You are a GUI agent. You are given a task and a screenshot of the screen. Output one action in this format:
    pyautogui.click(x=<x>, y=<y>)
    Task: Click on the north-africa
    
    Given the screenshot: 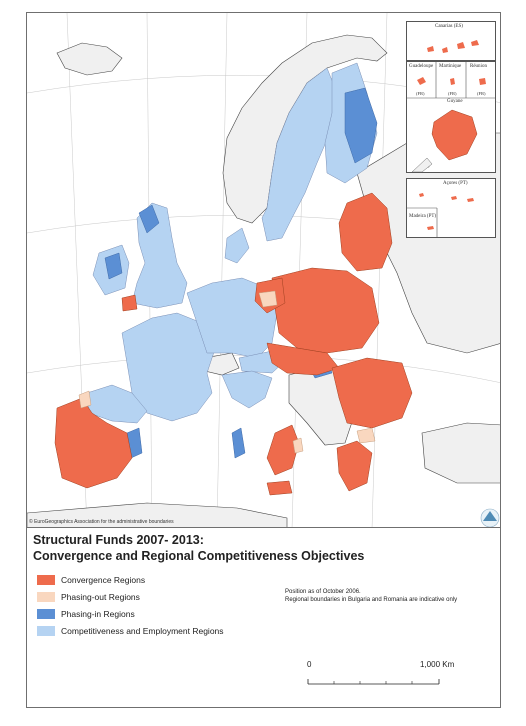 What is the action you would take?
    pyautogui.click(x=157, y=514)
    